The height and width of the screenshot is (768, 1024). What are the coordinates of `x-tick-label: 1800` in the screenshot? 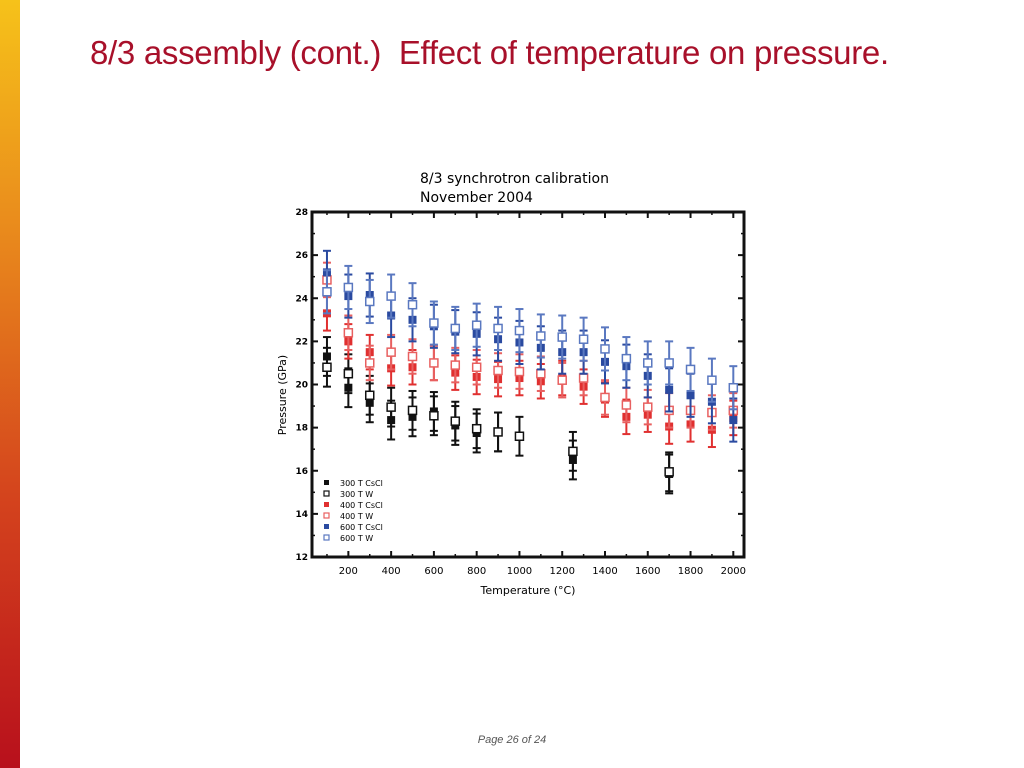 It's located at (690, 571).